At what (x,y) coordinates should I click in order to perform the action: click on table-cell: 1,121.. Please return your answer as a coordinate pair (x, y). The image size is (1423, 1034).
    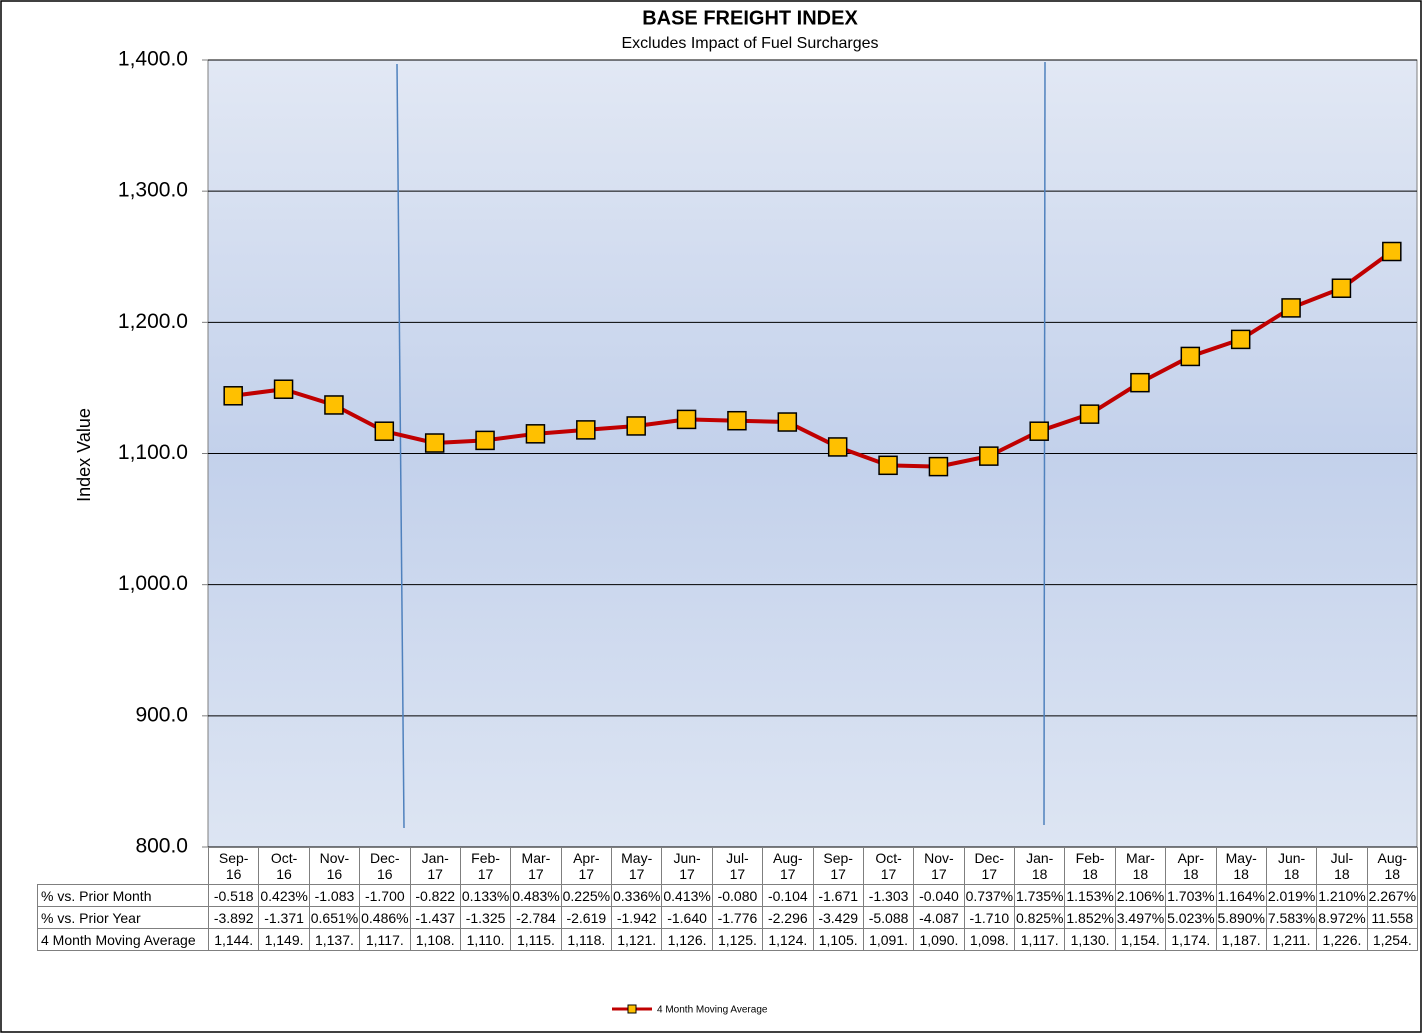
    Looking at the image, I should click on (636, 939).